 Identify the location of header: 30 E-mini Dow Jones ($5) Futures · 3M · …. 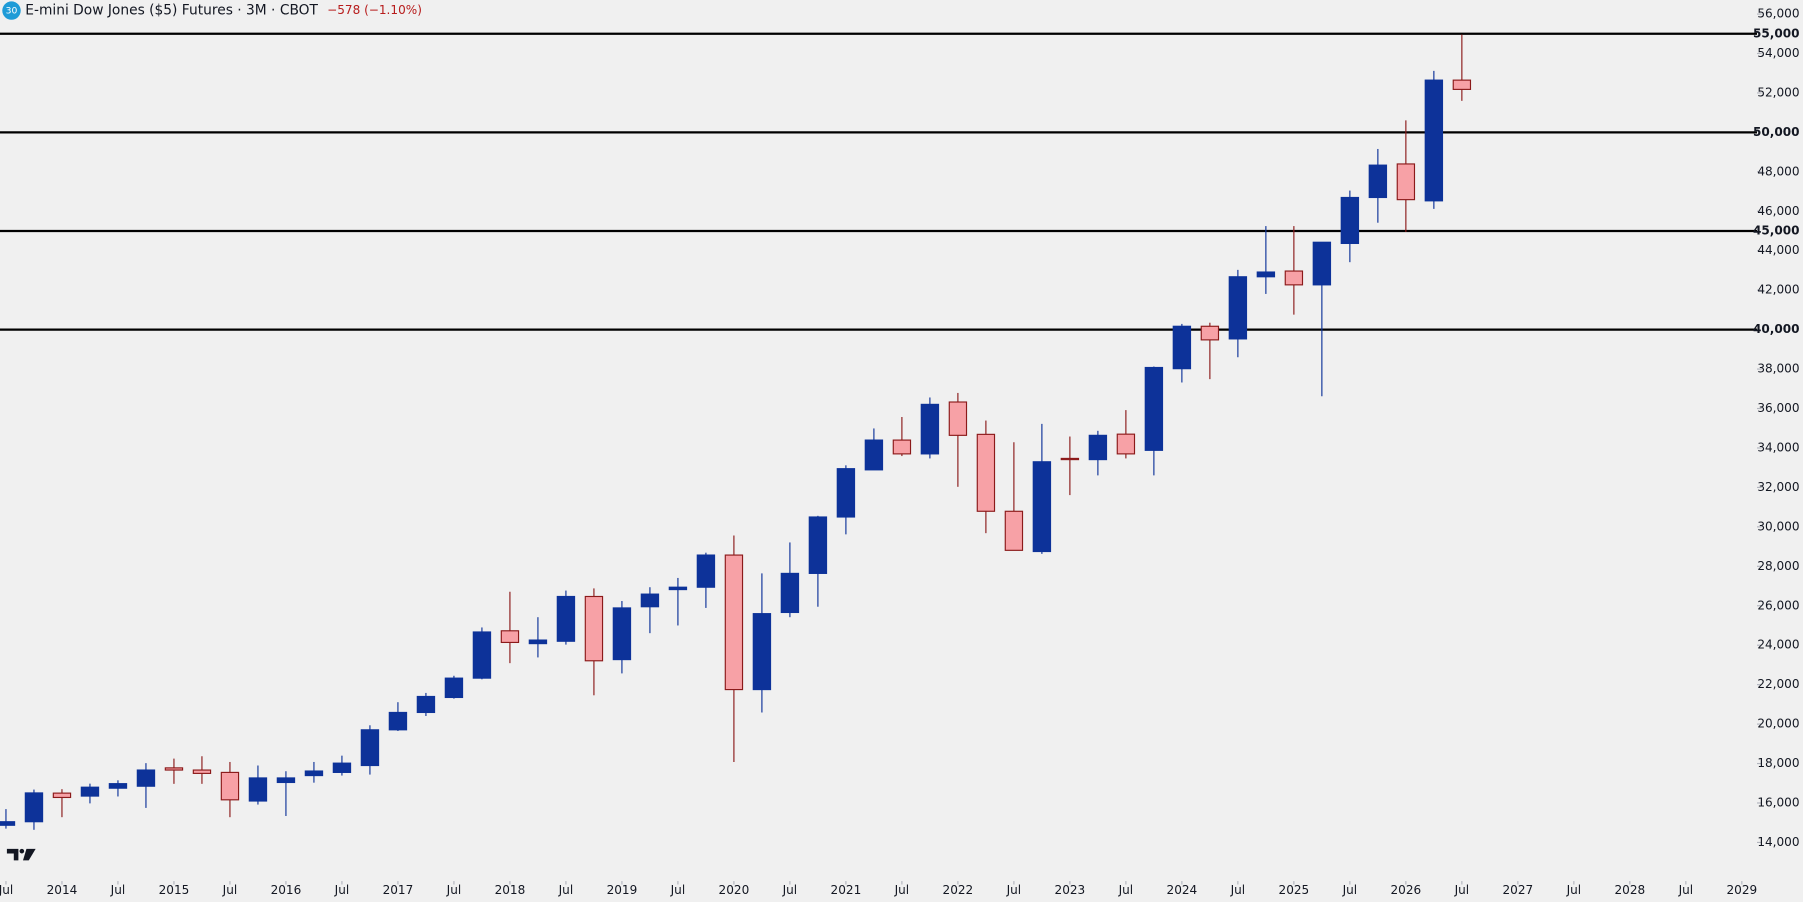
(212, 10).